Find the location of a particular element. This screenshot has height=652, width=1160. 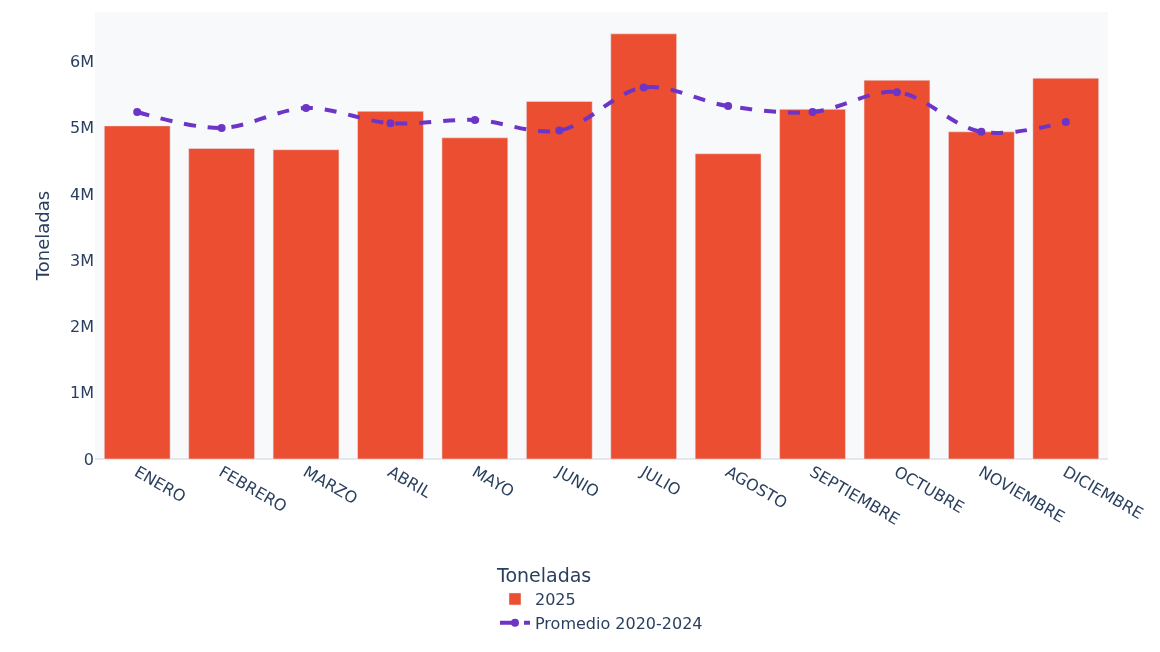

y-tick-label: 3M is located at coordinates (82, 260).